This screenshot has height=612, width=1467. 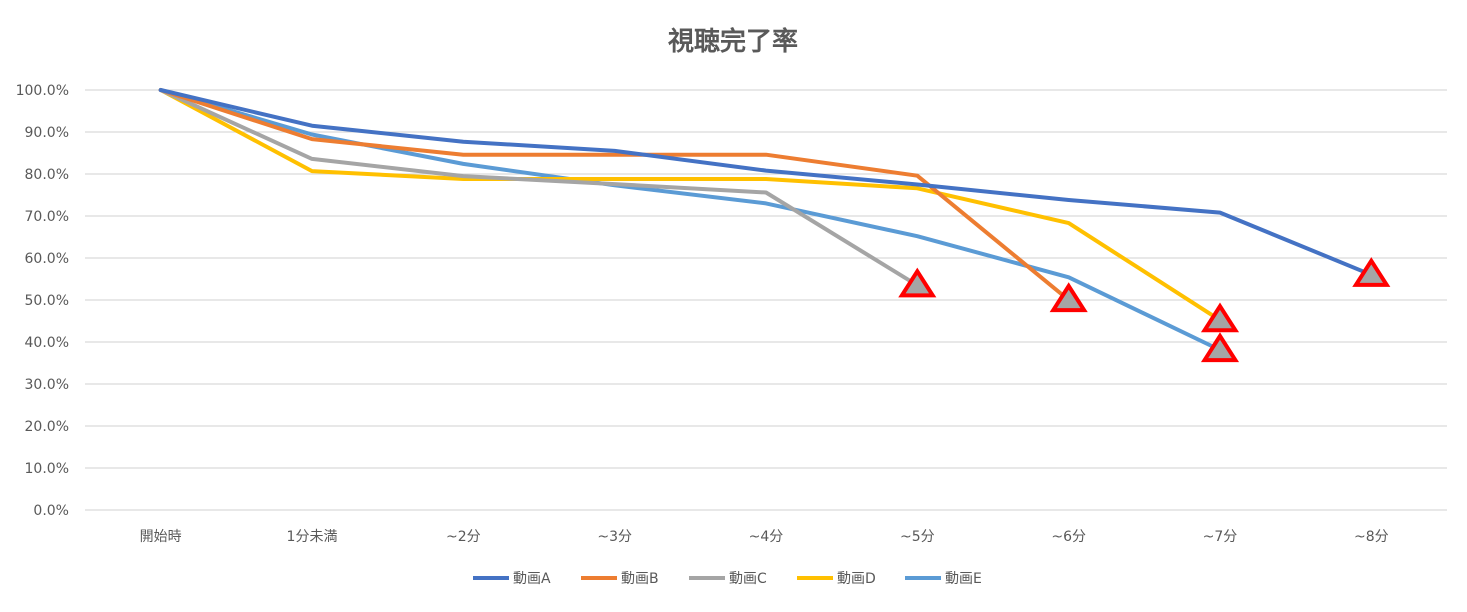 I want to click on x-tick-label: ~4分, so click(x=766, y=537).